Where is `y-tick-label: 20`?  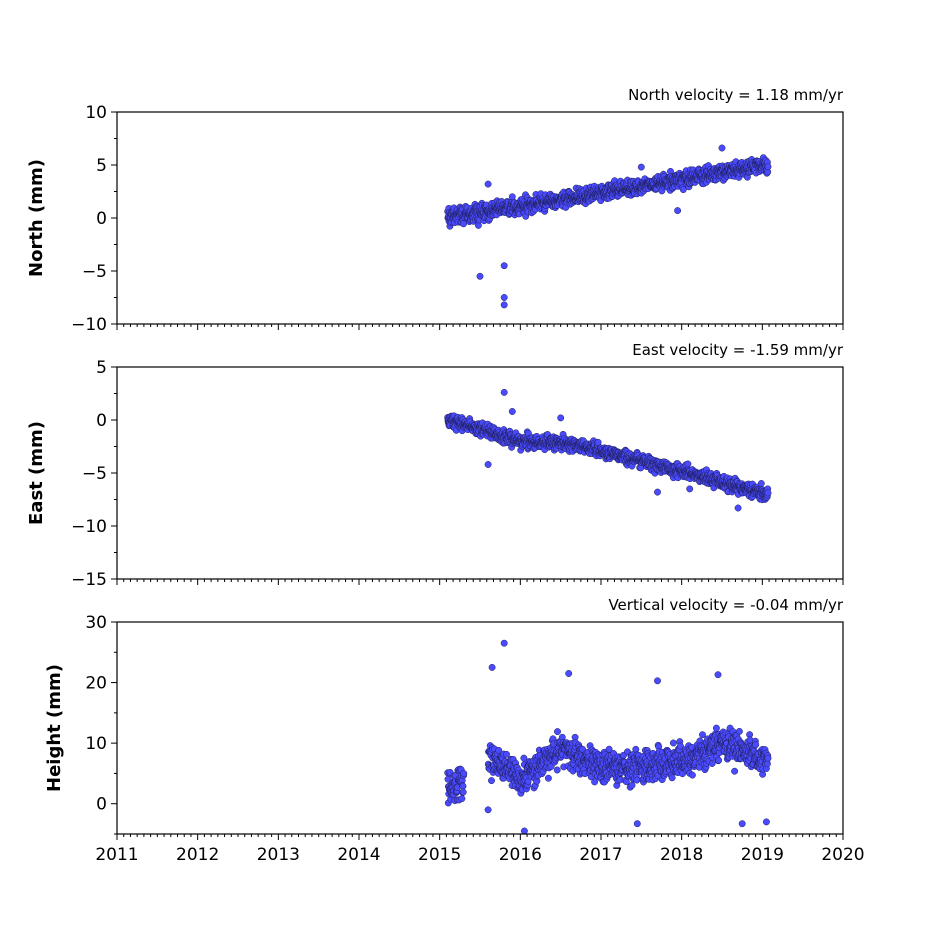
y-tick-label: 20 is located at coordinates (96, 684).